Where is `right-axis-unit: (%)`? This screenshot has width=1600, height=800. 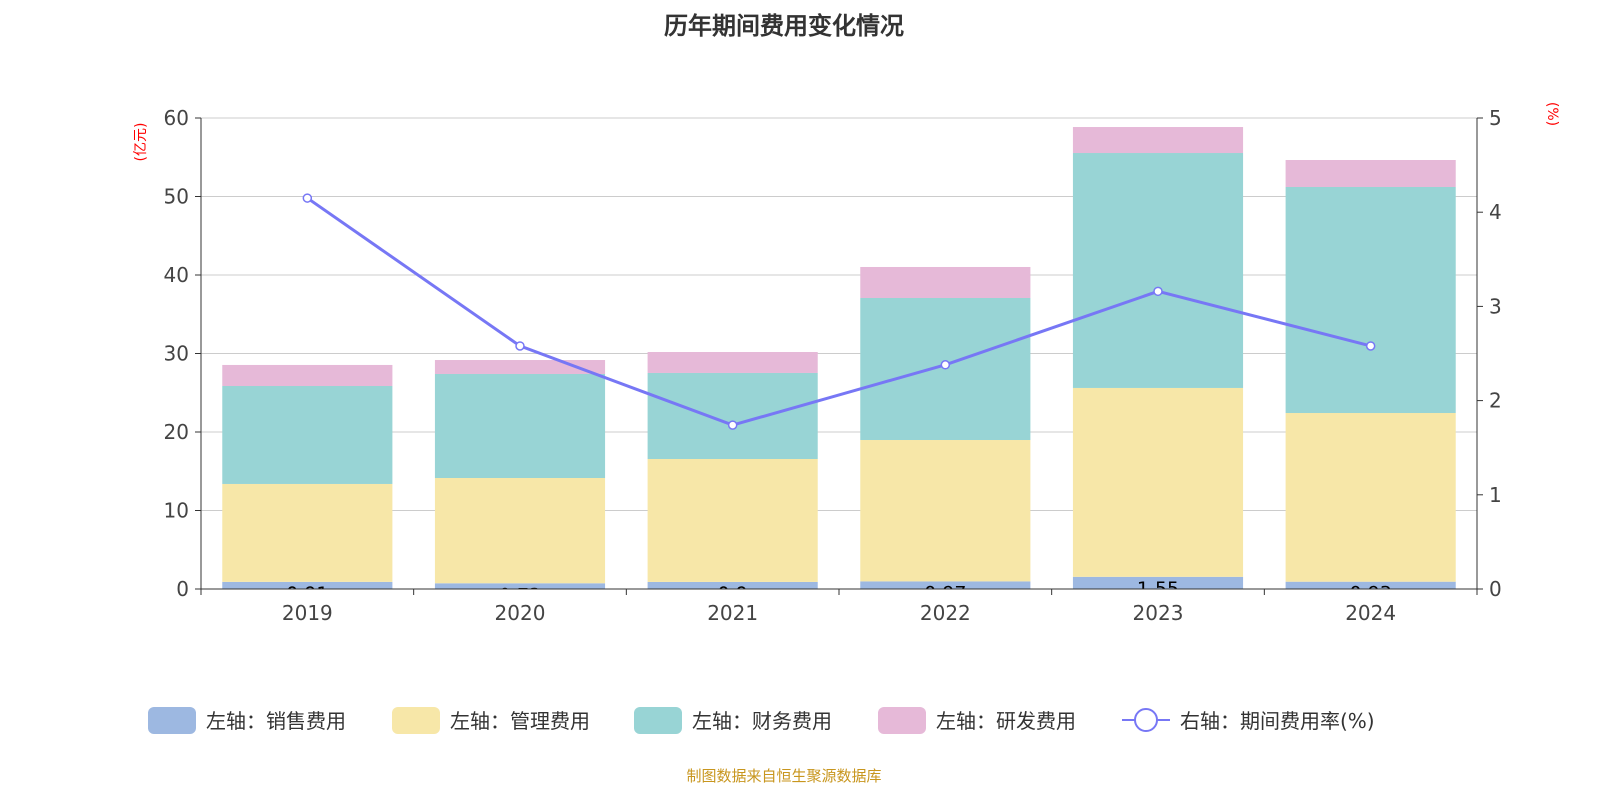
right-axis-unit: (%) is located at coordinates (1552, 114).